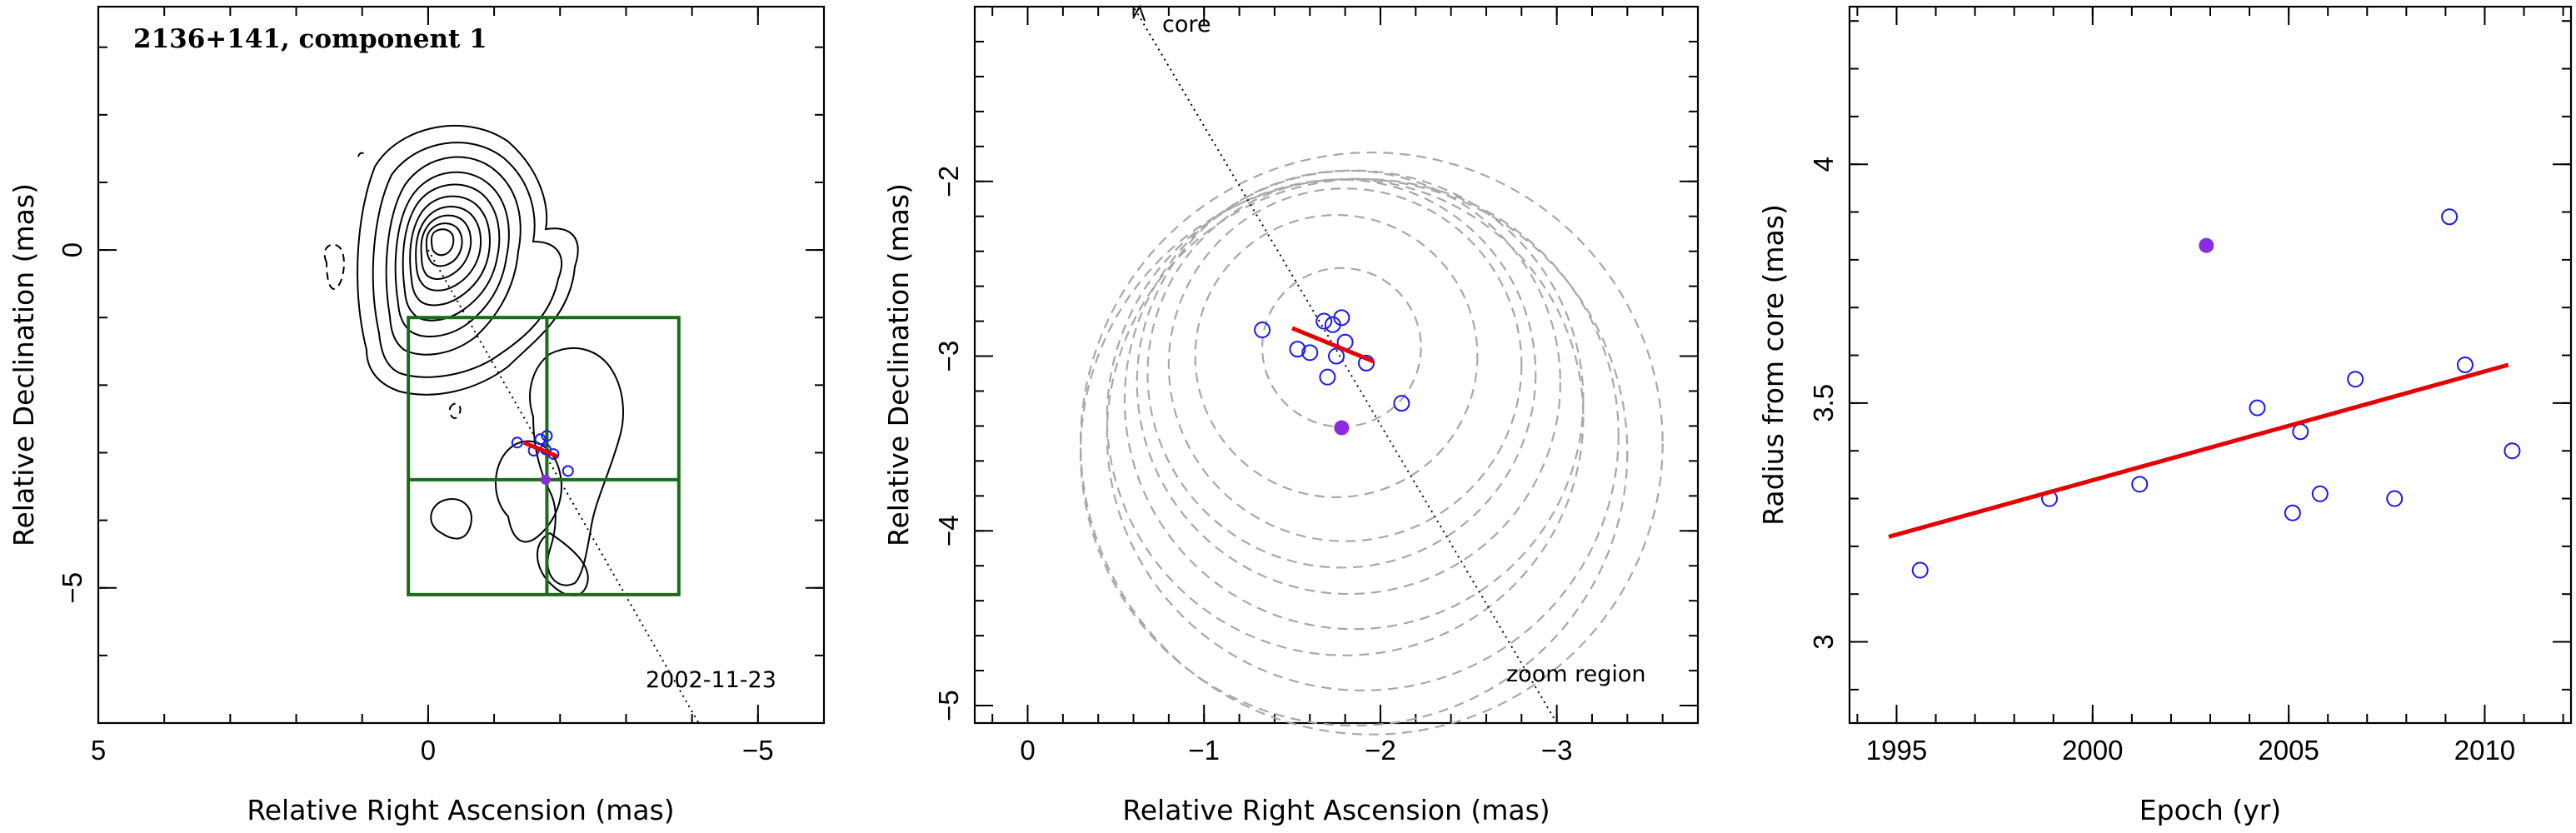  What do you see at coordinates (1139, 13) in the screenshot?
I see `core-arrowhead` at bounding box center [1139, 13].